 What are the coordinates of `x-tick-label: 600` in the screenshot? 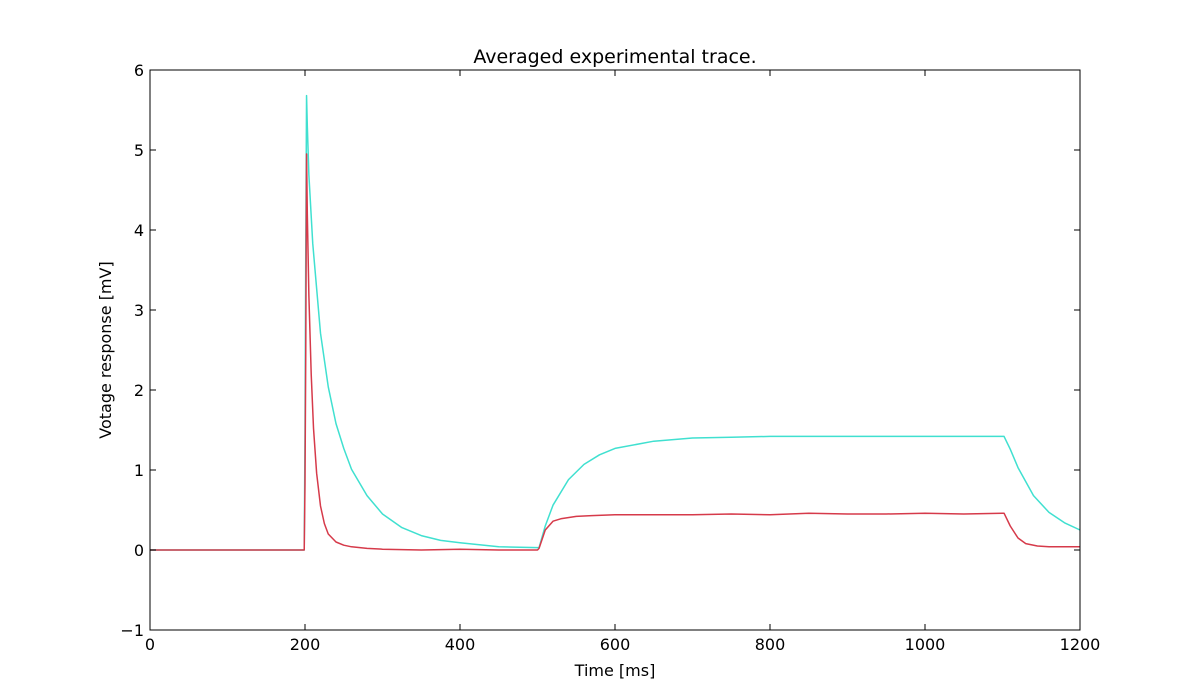 It's located at (615, 644).